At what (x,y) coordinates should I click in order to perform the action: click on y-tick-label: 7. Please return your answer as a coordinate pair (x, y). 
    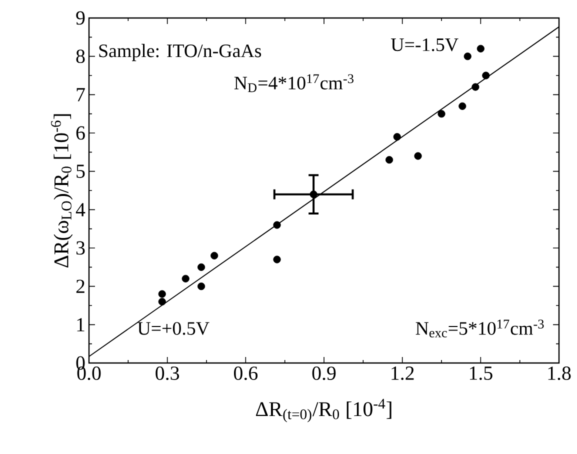
    Looking at the image, I should click on (80, 95).